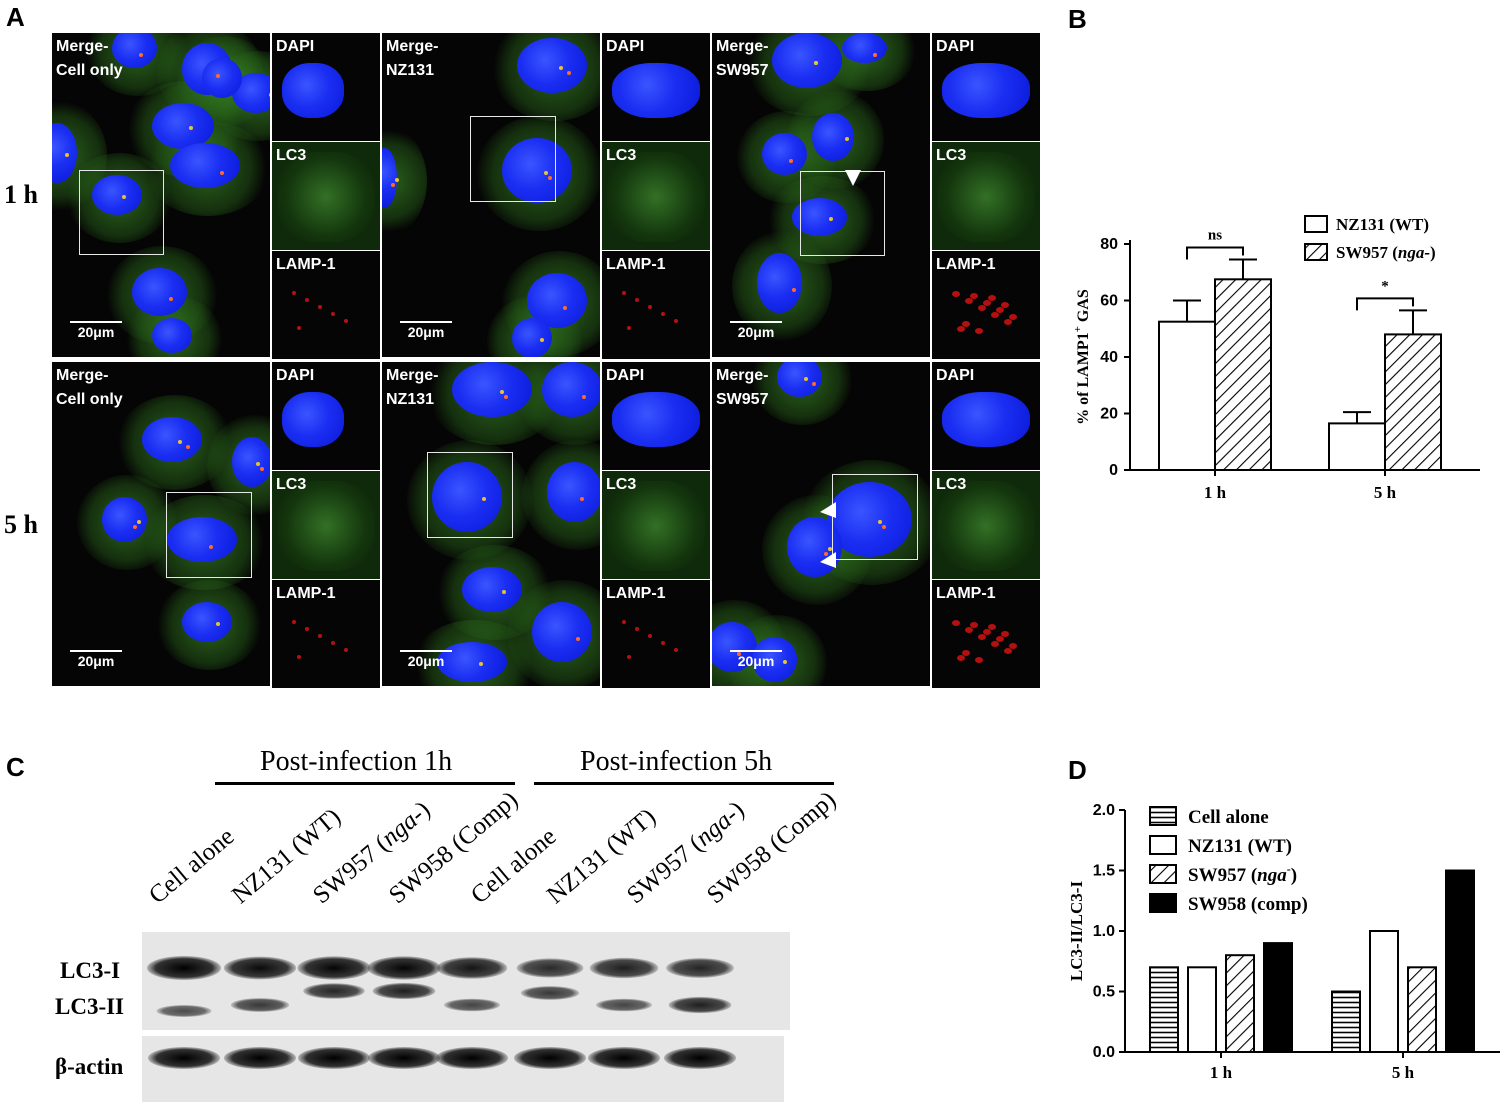  I want to click on side-nuc-r1g2: DAPI, so click(986, 416).